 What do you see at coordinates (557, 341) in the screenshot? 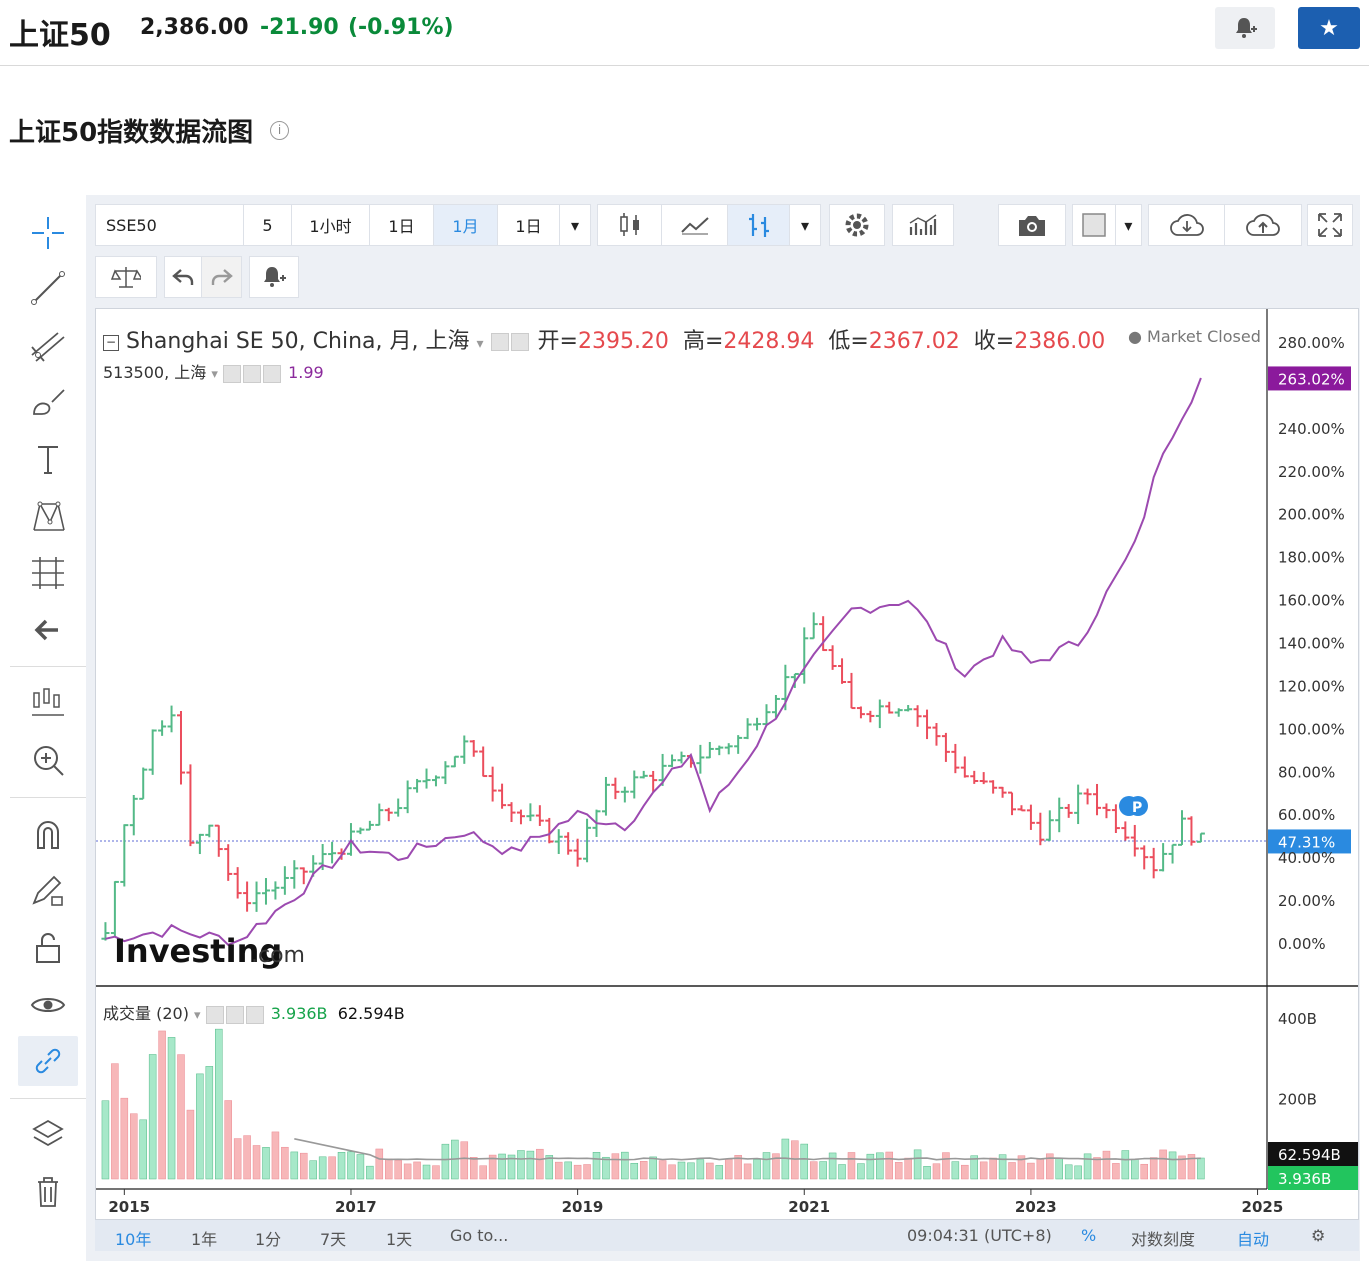
I see `open-label: 开=` at bounding box center [557, 341].